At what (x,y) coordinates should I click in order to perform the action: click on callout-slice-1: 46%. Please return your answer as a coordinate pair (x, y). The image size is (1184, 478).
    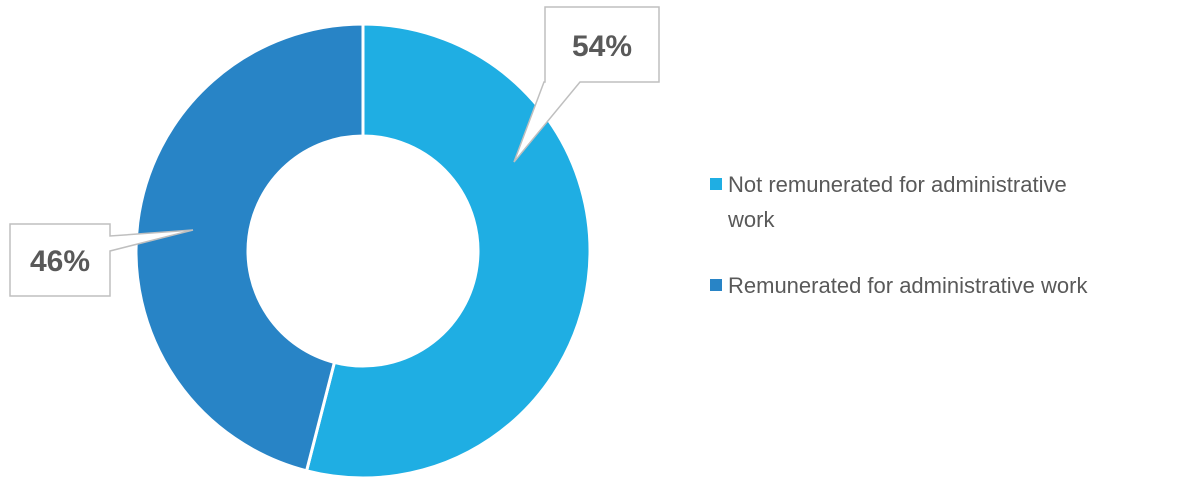
    Looking at the image, I should click on (101, 260).